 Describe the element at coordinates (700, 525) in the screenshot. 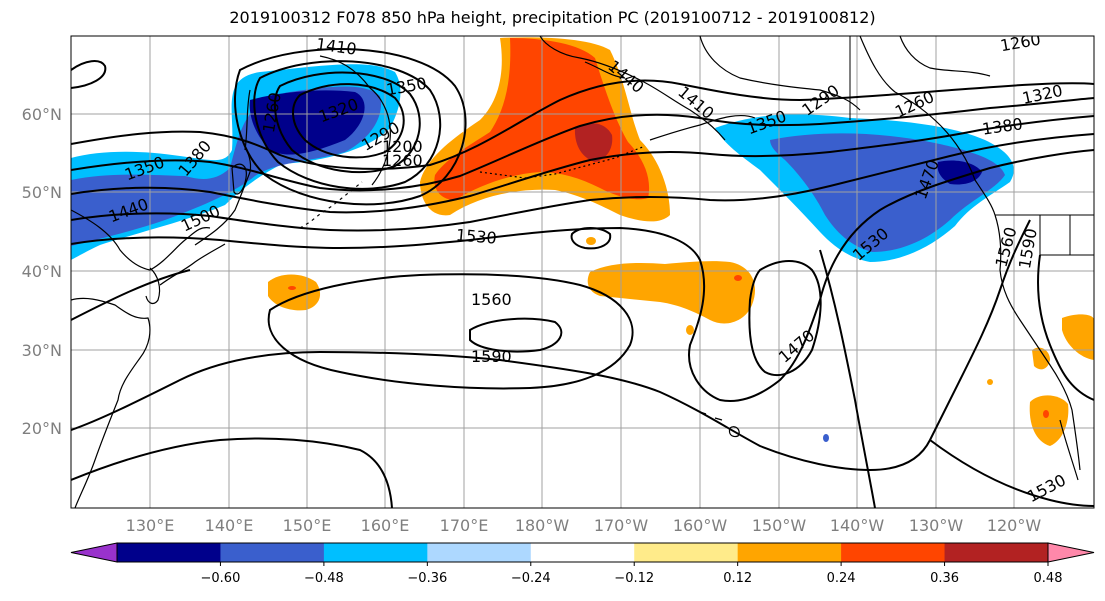

I see `lon-label: 160°W` at that location.